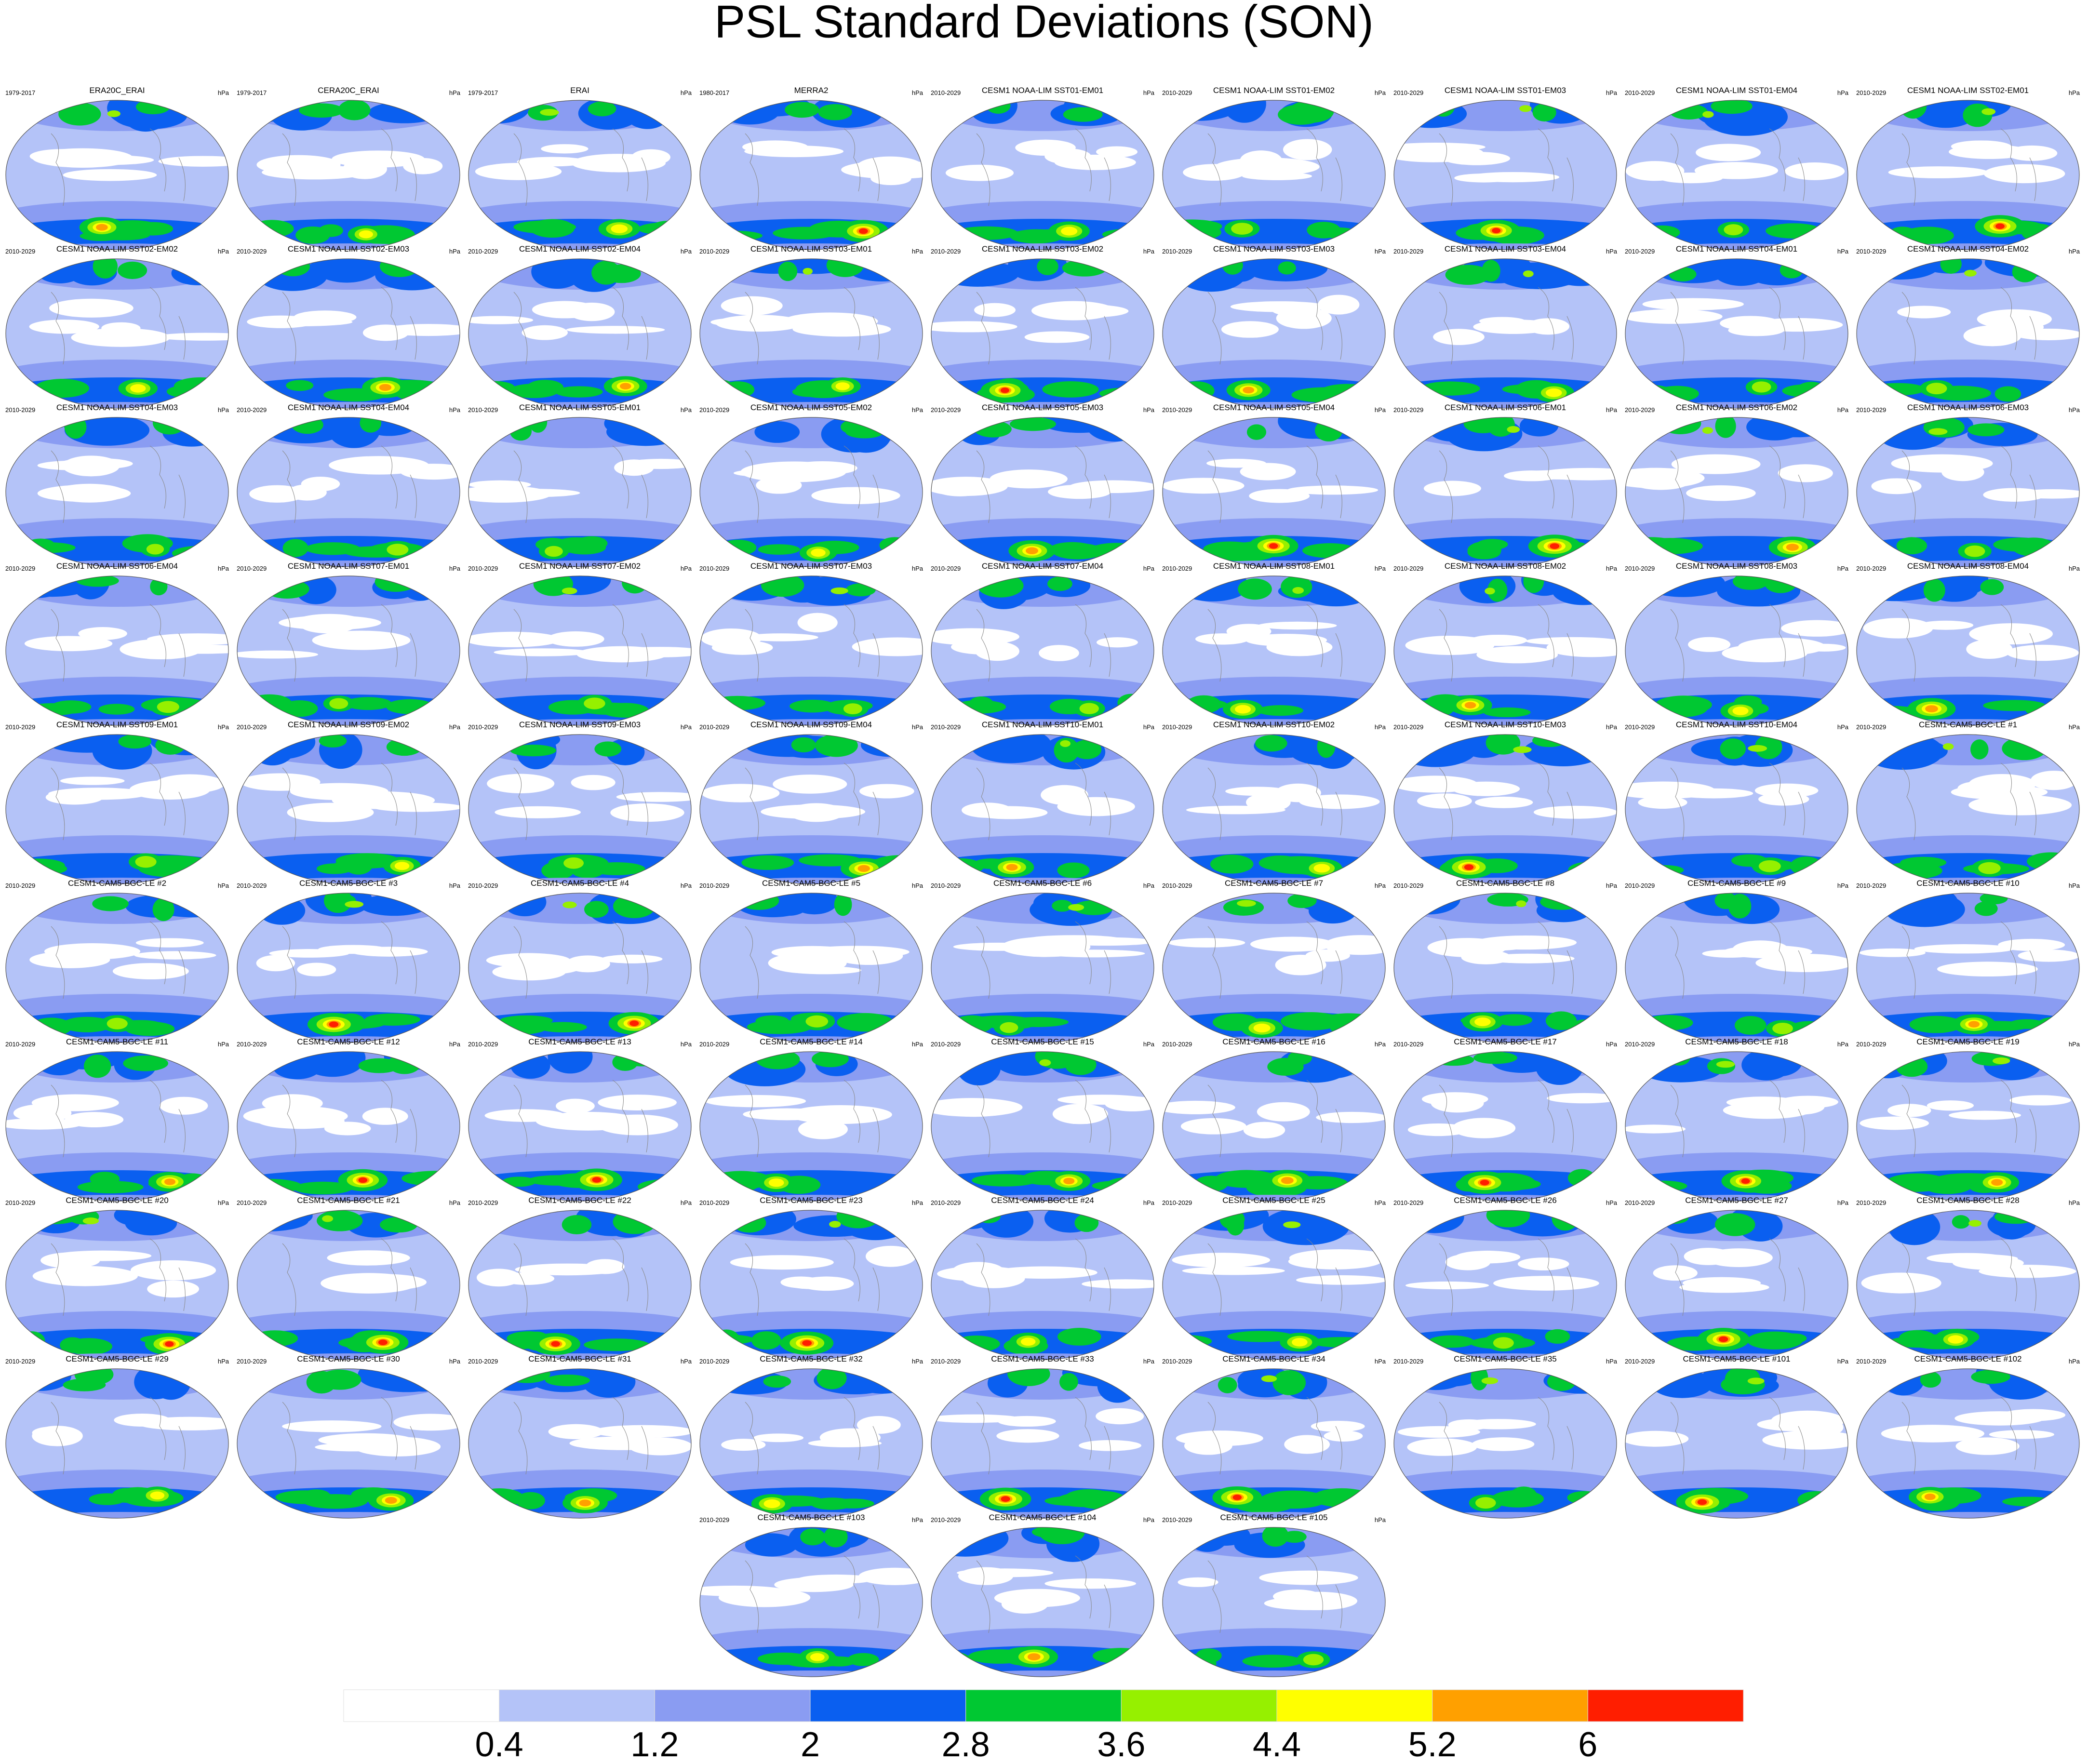  Describe the element at coordinates (1505, 566) in the screenshot. I see `panel-title: CESM1 NOAA-LIM SST08-EM02` at that location.